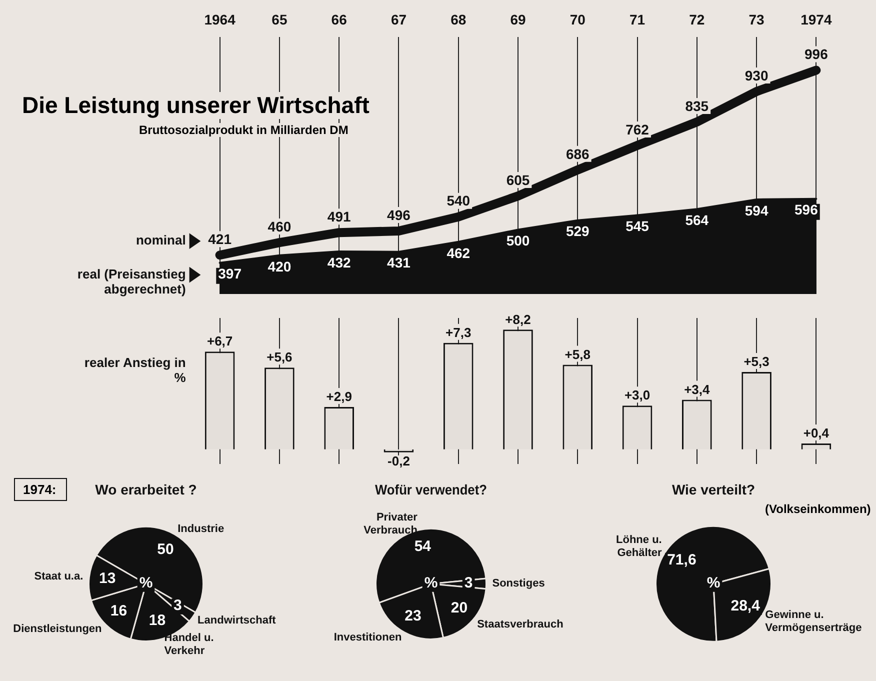 This screenshot has height=681, width=876. I want to click on slice-label: Investitionen, so click(368, 638).